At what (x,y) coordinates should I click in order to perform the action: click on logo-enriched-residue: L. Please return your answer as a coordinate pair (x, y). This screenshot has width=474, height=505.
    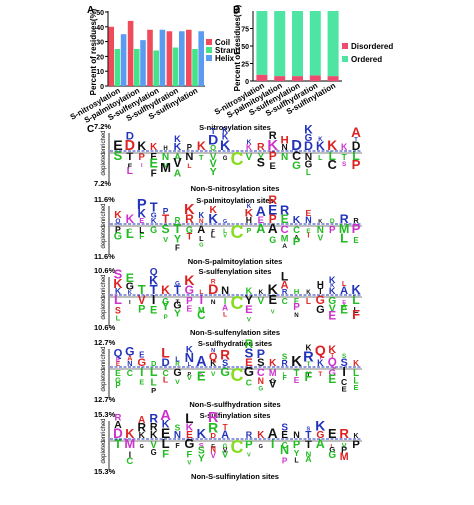
    Looking at the image, I should click on (165, 353).